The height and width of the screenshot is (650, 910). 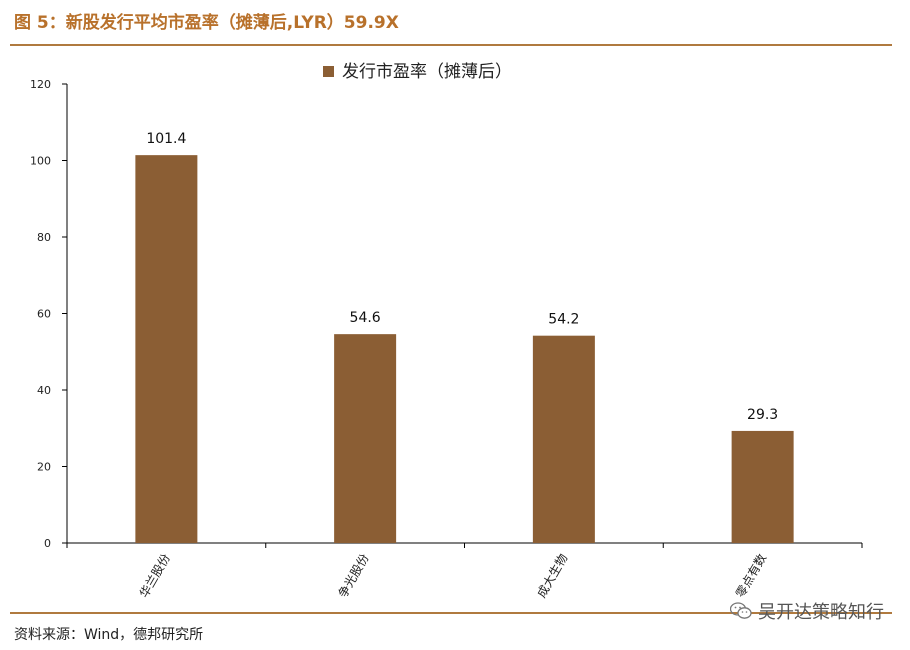 I want to click on bottom-rule, so click(x=451, y=613).